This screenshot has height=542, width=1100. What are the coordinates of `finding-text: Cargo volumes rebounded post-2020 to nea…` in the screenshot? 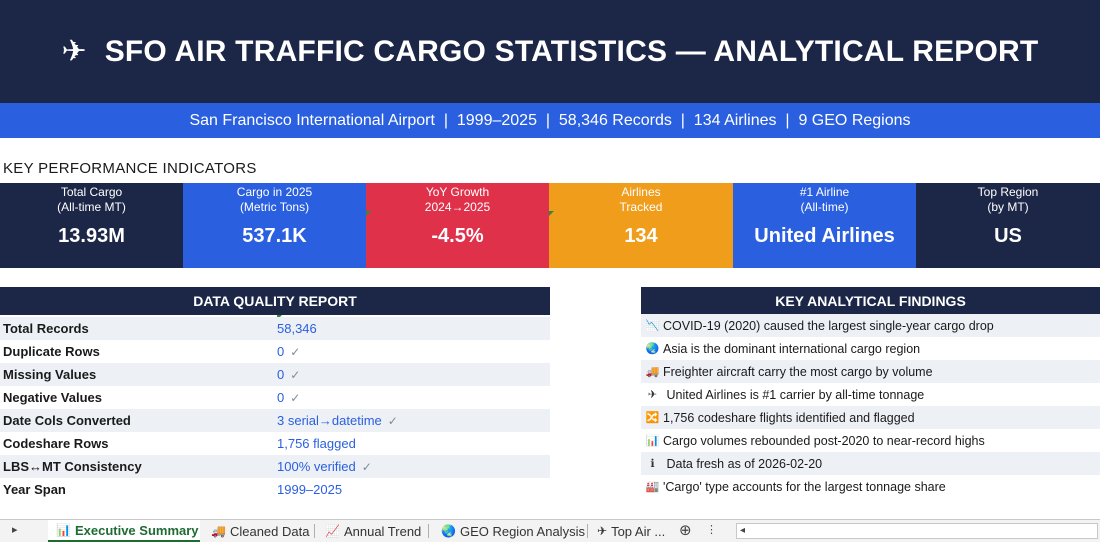 It's located at (824, 440).